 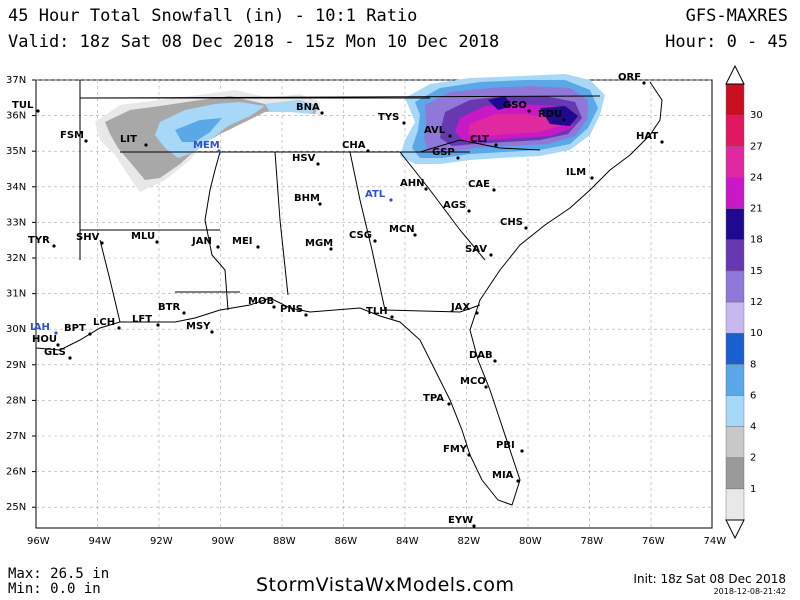 I want to click on lat-tick-label: 30N, so click(x=16, y=329).